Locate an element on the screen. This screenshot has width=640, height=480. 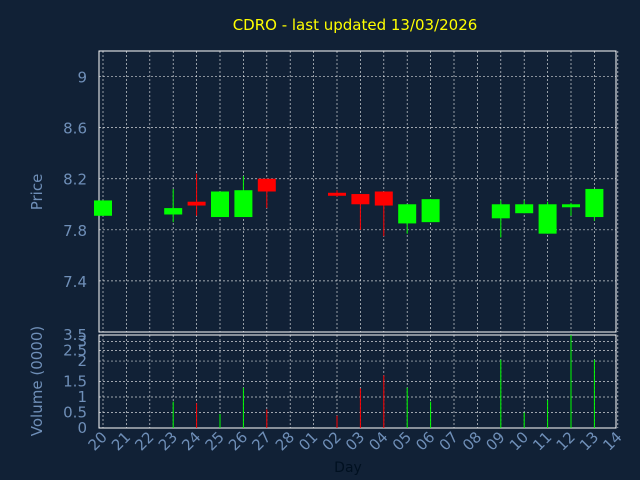
price-tick-label: 7.4 is located at coordinates (75, 282).